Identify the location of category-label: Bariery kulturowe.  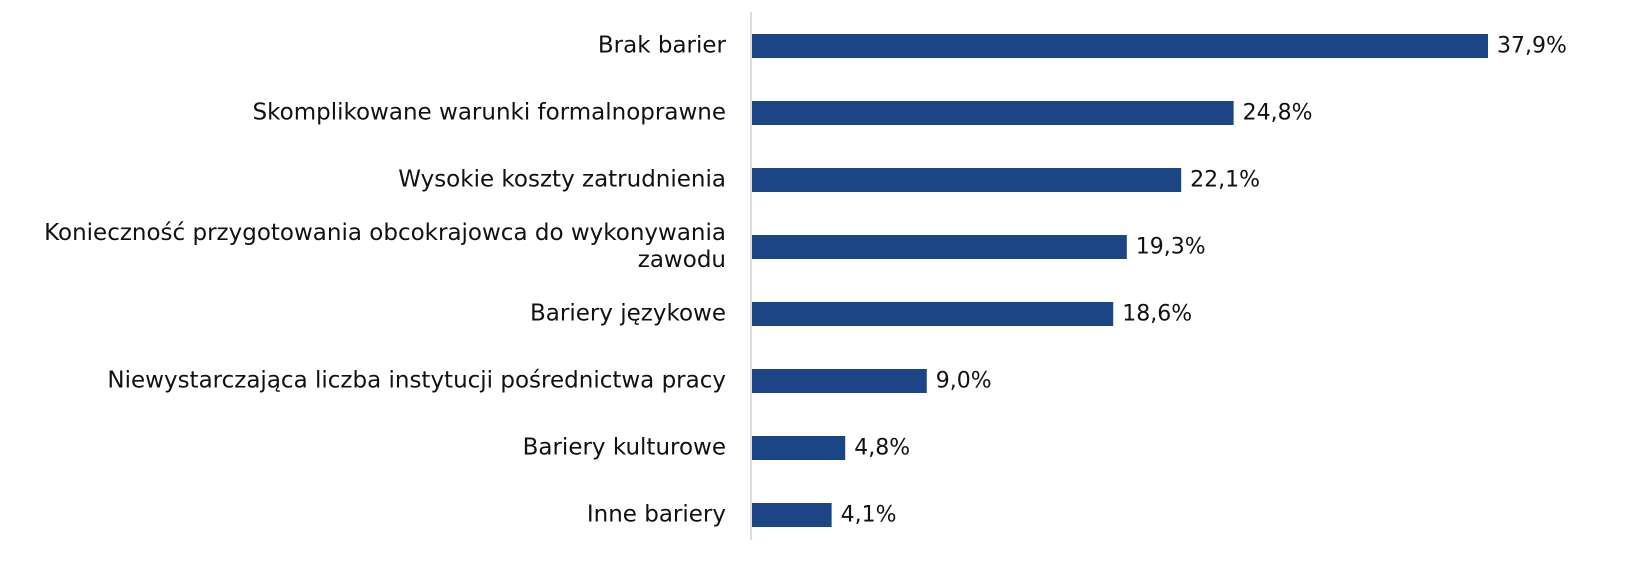
(624, 447).